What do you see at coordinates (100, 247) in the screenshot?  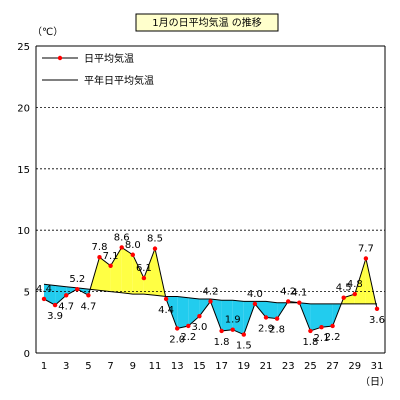 I see `data-label: 7.8` at bounding box center [100, 247].